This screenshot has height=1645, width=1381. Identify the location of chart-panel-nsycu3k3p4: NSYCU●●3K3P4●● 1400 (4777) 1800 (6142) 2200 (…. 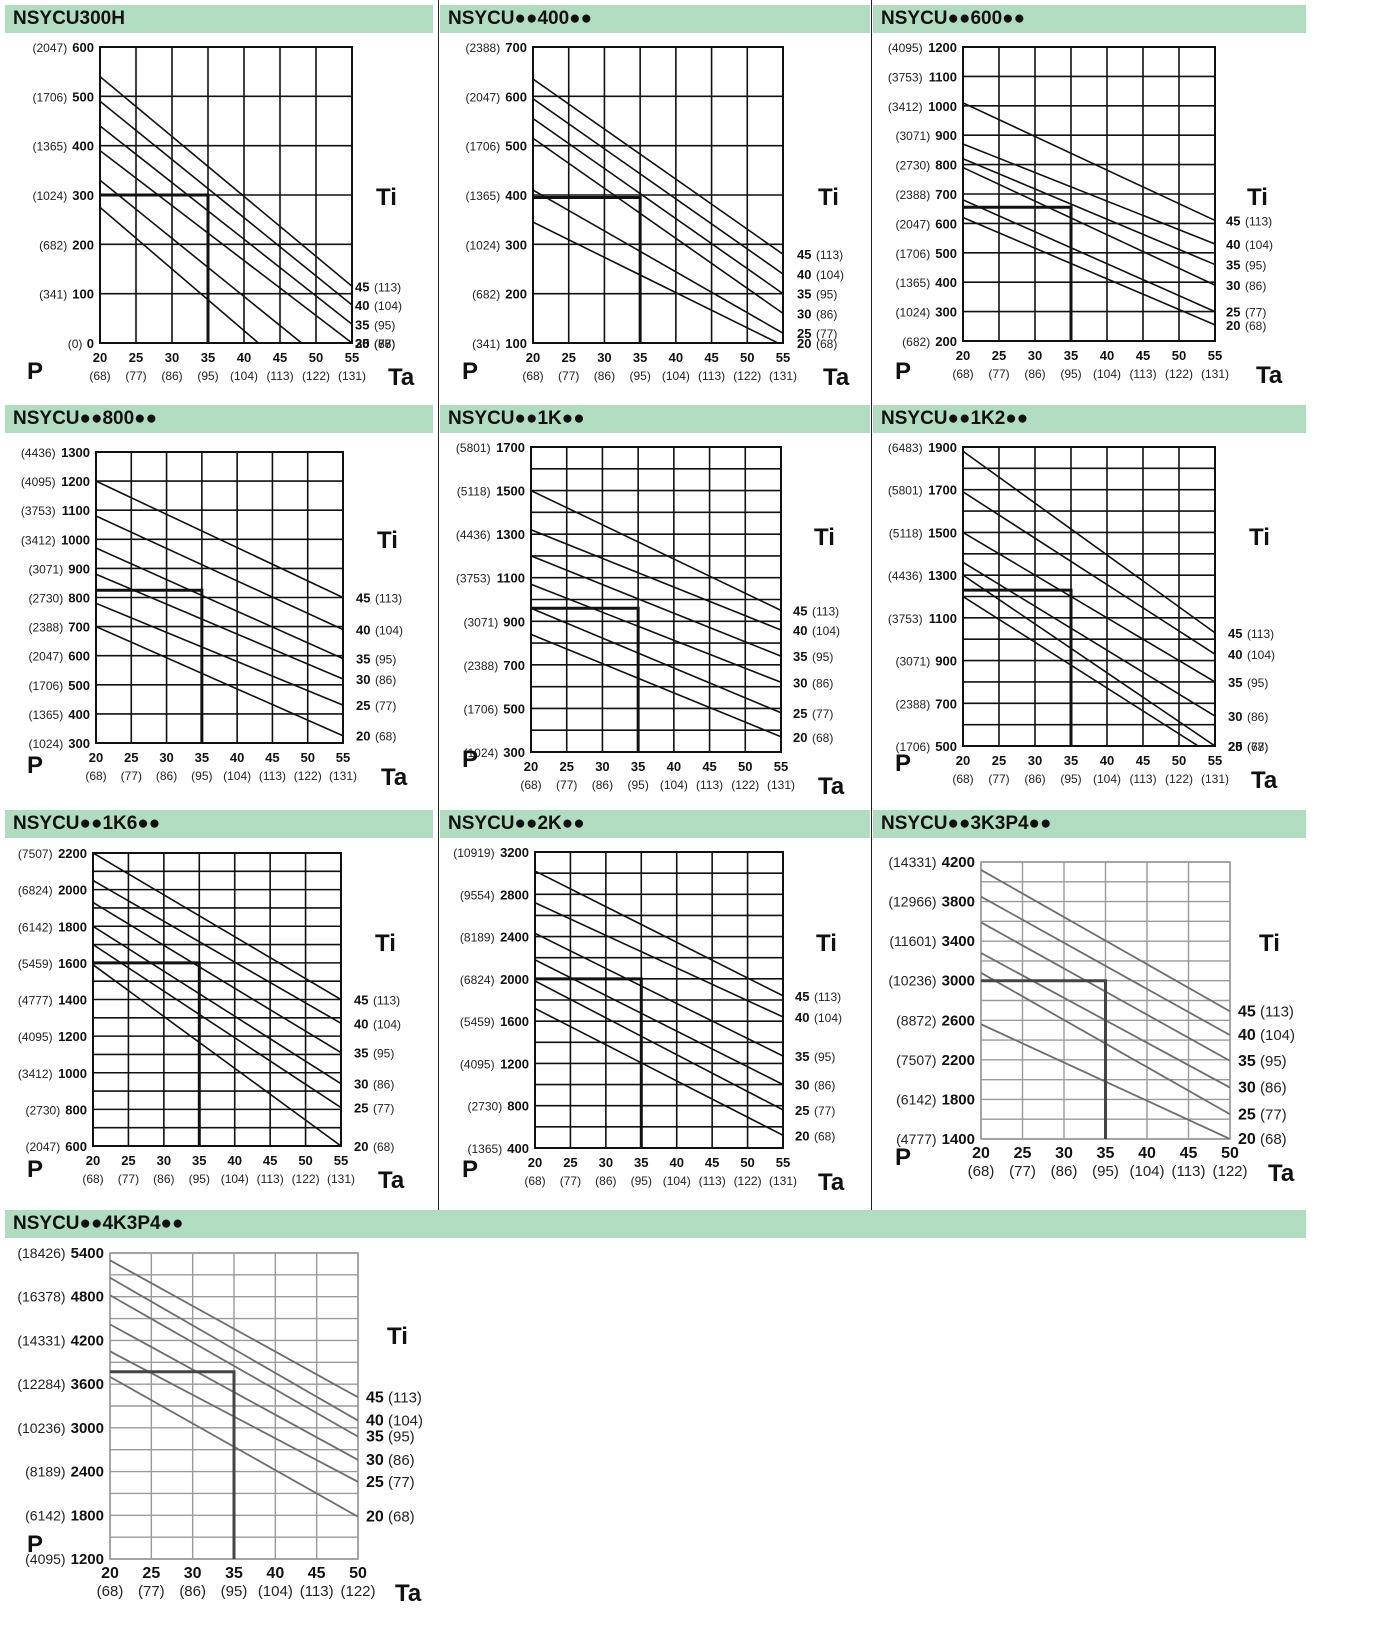
(1089, 1007).